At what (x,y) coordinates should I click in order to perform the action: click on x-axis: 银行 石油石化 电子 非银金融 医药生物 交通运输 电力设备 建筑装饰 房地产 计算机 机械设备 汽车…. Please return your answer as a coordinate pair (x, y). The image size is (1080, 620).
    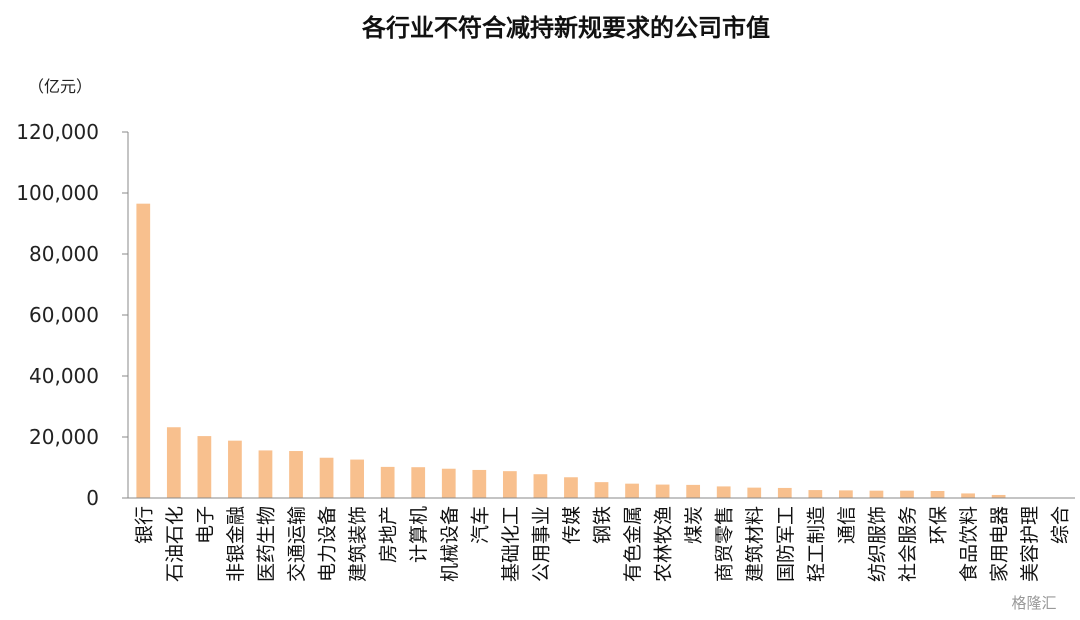
    Looking at the image, I should click on (602, 544).